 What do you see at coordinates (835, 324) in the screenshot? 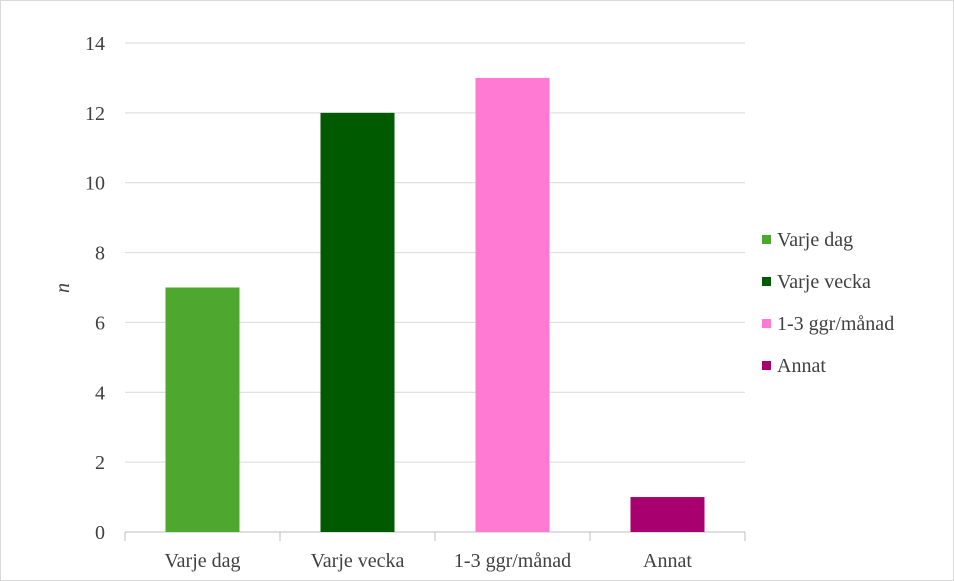
I see `legend-label: 1-3 ggr/månad` at bounding box center [835, 324].